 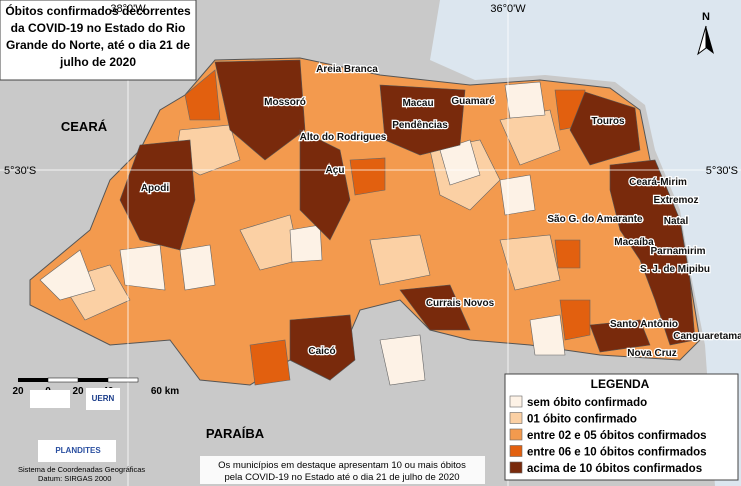 I want to click on city-label: Natal, so click(x=676, y=221).